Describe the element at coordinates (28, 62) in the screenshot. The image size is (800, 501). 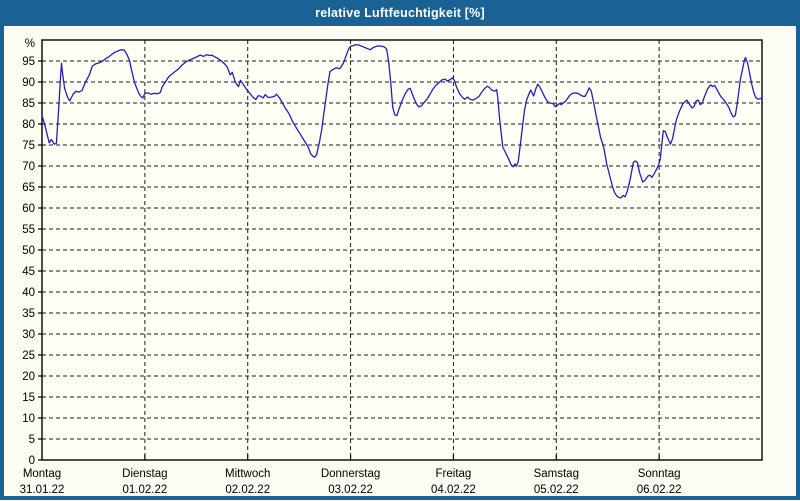
I see `y-axis-tick-label: 95` at that location.